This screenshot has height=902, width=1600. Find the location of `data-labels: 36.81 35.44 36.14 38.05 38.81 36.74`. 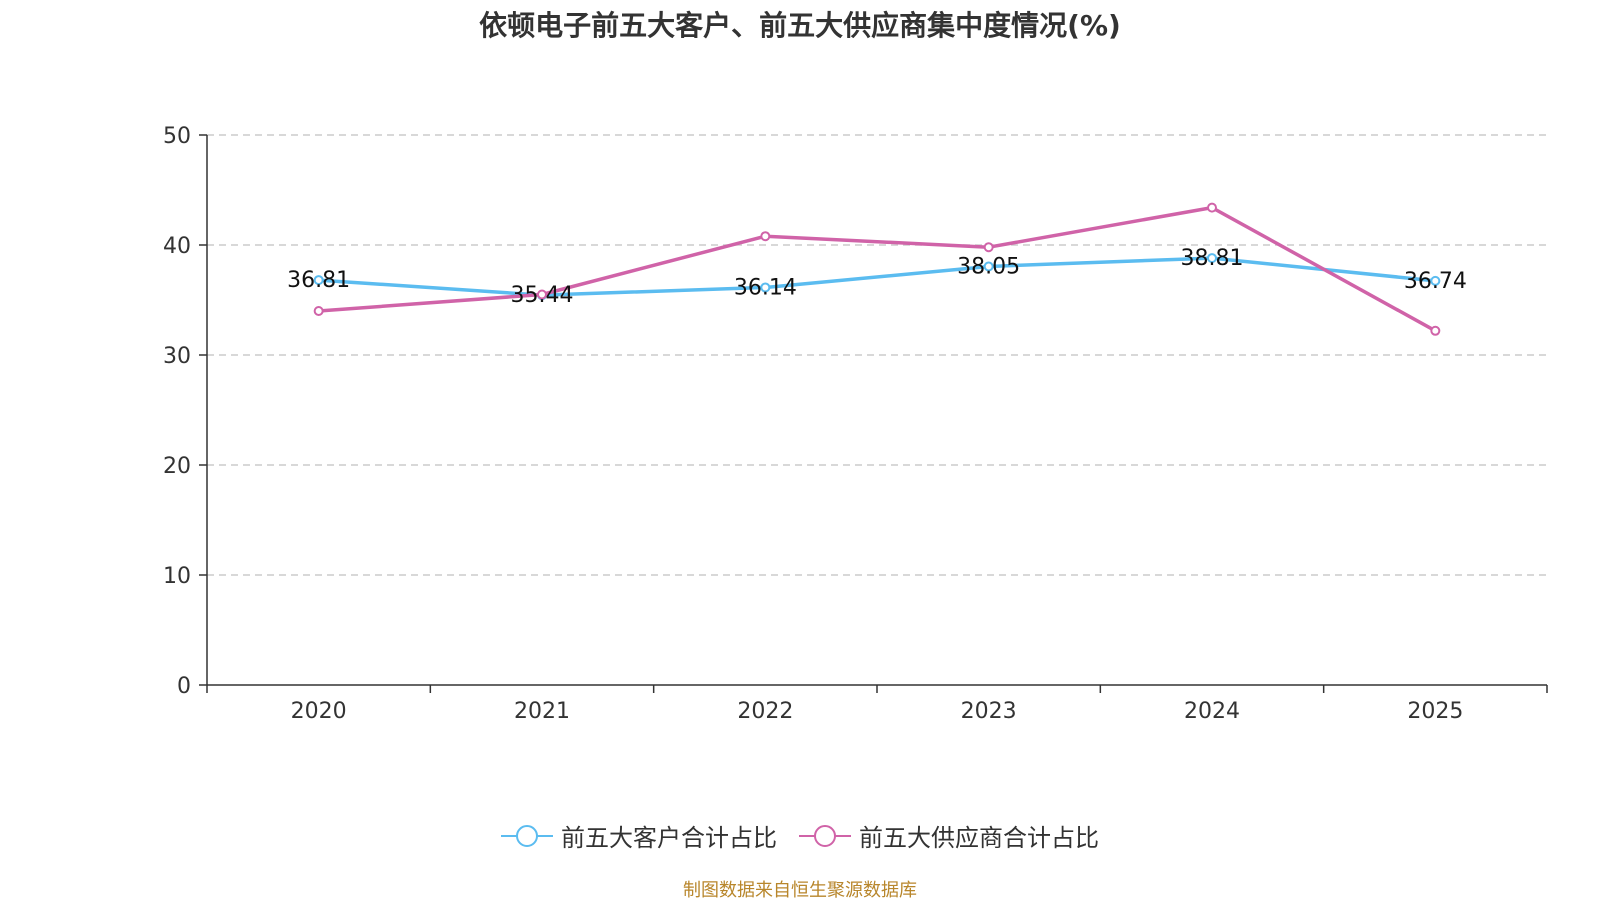

data-labels: 36.81 35.44 36.14 38.05 38.81 36.74 is located at coordinates (877, 277).